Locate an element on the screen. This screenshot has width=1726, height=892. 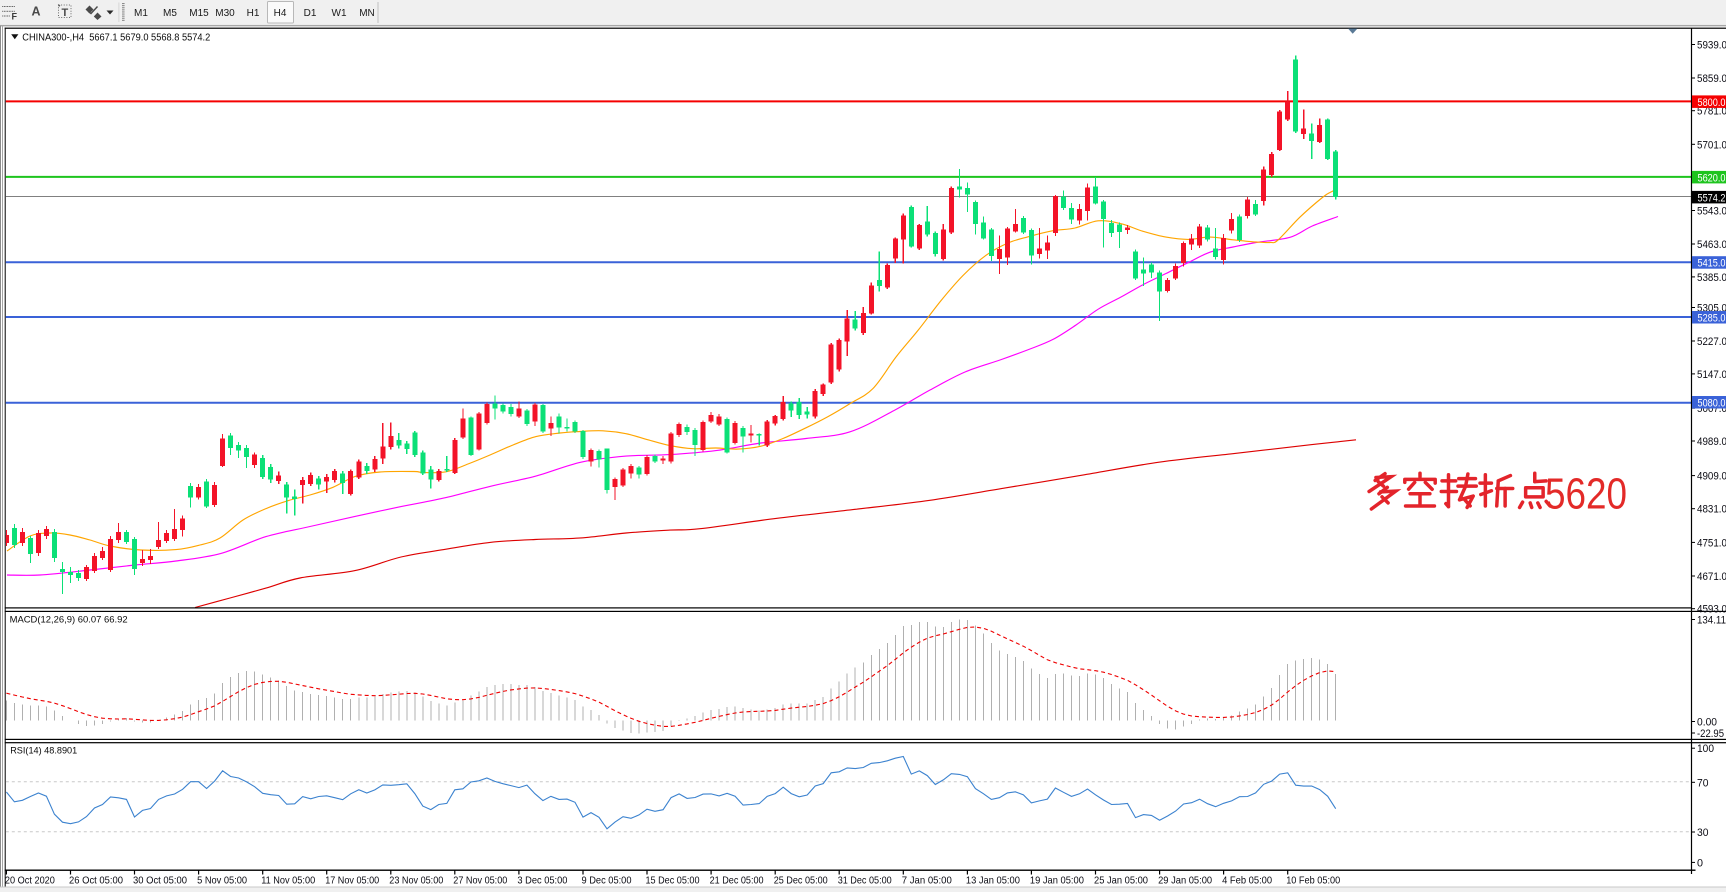
svg-text: RSI(14) 48.8901 is located at coordinates (43, 751).